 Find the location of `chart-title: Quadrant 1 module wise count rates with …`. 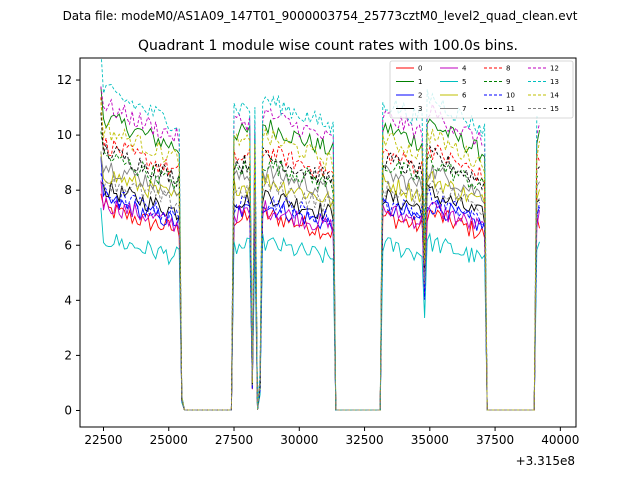

chart-title: Quadrant 1 module wise count rates with … is located at coordinates (328, 46).